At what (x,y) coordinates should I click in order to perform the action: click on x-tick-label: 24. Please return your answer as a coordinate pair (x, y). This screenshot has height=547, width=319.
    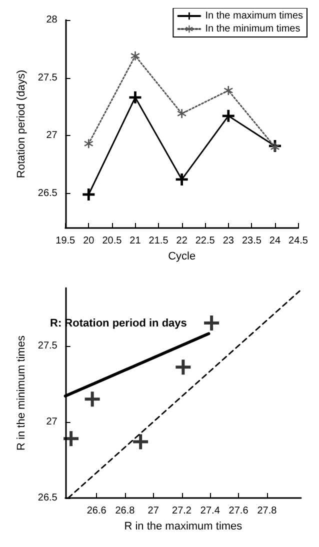
    Looking at the image, I should click on (275, 241).